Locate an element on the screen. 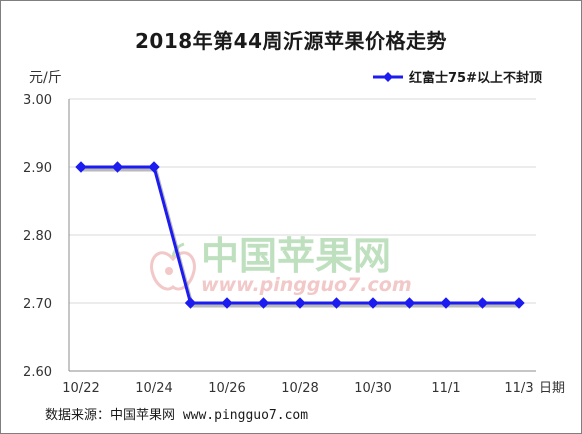 This screenshot has height=434, width=582. y-tick-label: 2.90 is located at coordinates (37, 168).